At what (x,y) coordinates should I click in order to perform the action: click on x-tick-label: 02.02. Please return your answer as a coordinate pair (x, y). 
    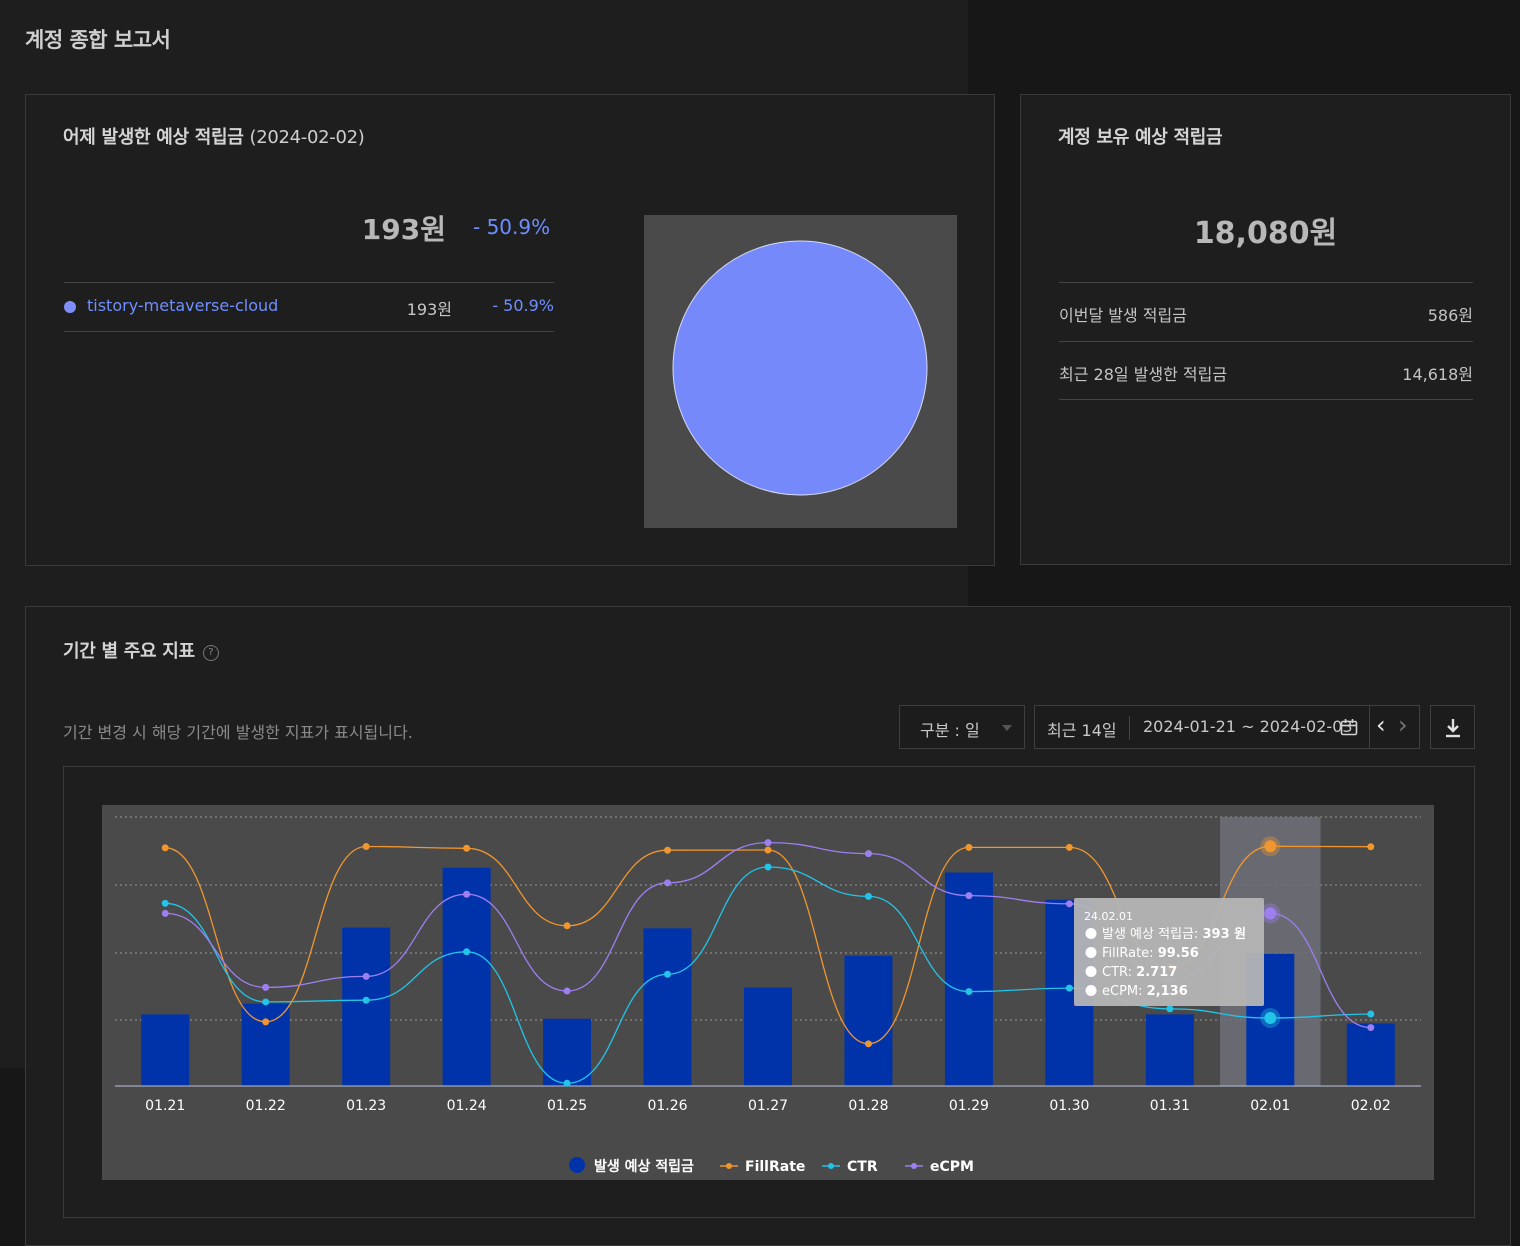
    Looking at the image, I should click on (1371, 1106).